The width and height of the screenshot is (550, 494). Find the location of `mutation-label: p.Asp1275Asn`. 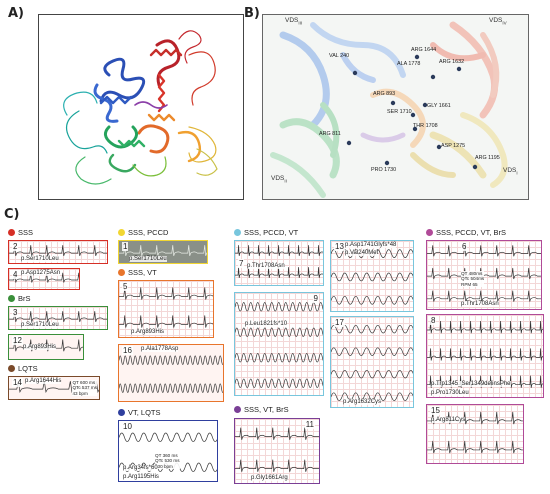

mutation-label: p.Asp1275Asn is located at coordinates (41, 273).